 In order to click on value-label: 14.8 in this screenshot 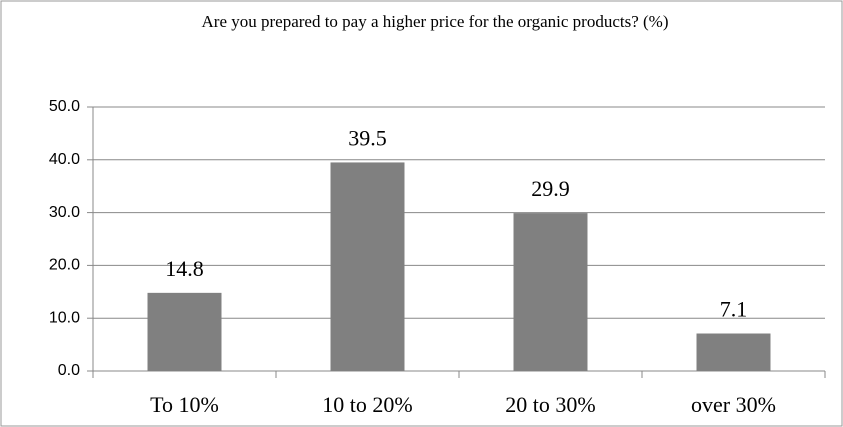, I will do `click(184, 268)`.